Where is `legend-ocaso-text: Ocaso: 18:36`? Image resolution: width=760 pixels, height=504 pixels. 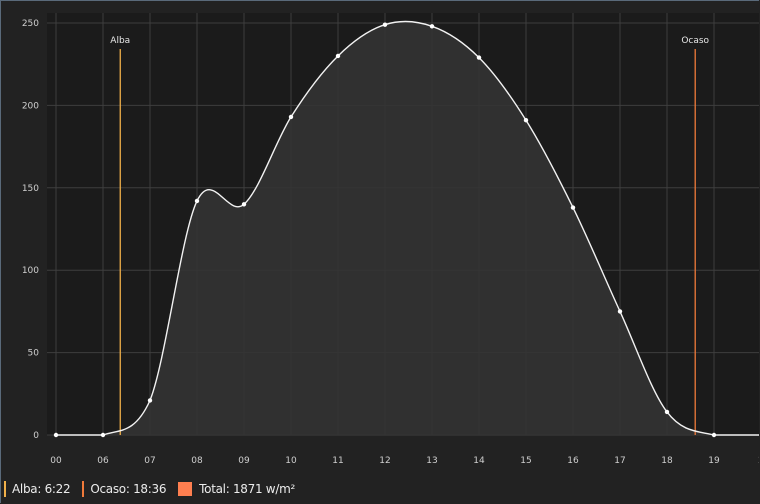
legend-ocaso-text: Ocaso: 18:36 is located at coordinates (128, 489).